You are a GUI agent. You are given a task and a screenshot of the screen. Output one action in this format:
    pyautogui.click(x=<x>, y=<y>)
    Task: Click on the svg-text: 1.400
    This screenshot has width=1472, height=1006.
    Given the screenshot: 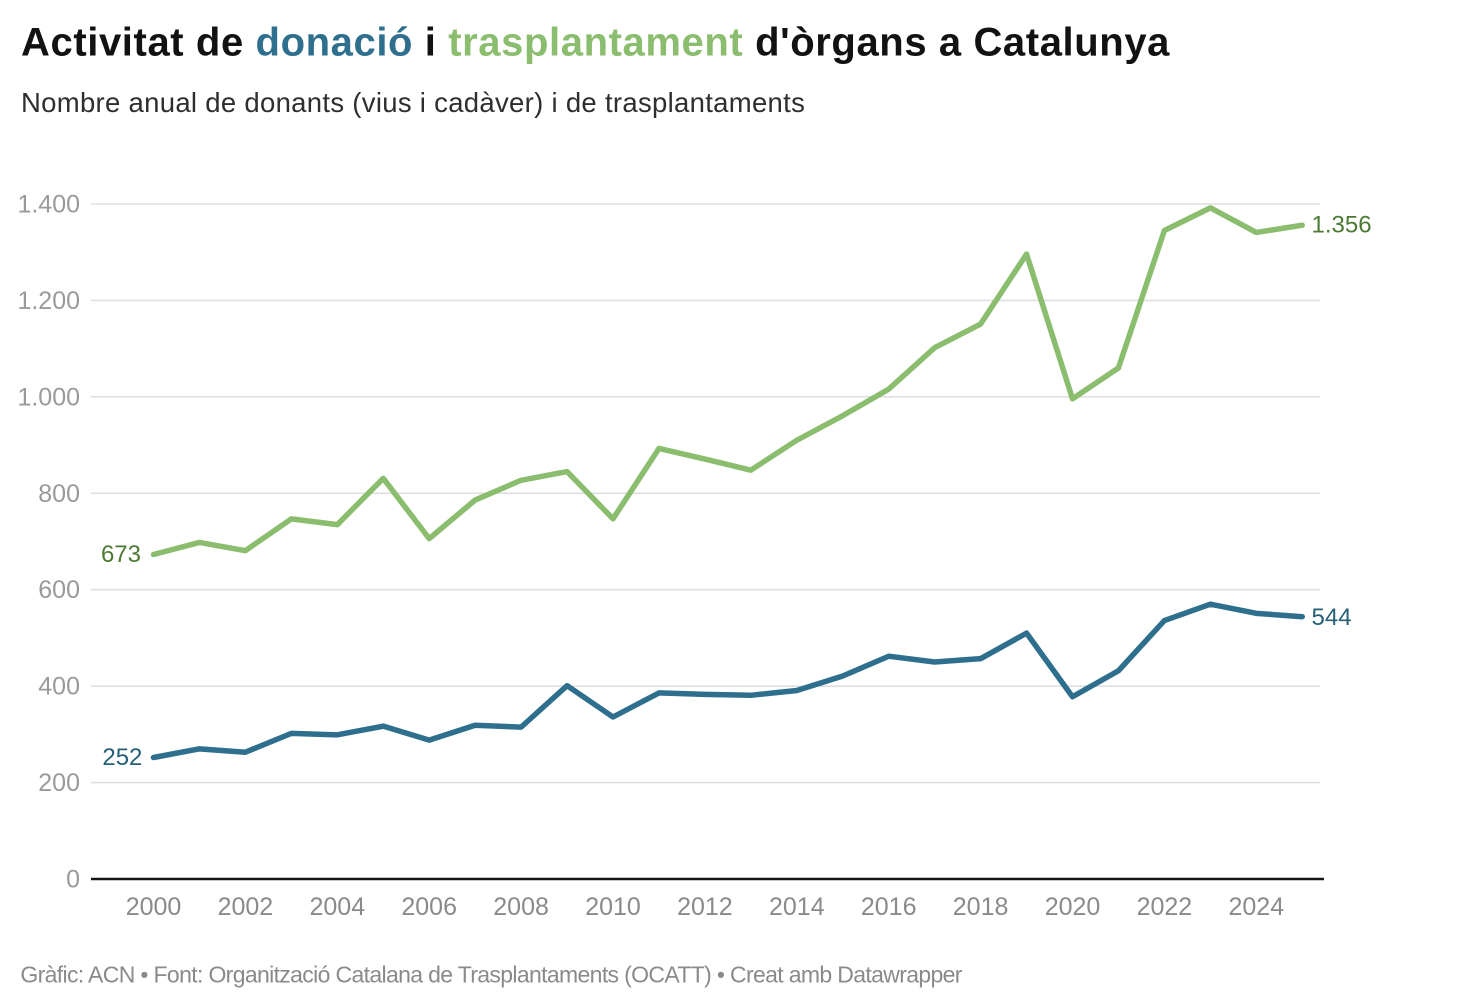 What is the action you would take?
    pyautogui.click(x=48, y=205)
    